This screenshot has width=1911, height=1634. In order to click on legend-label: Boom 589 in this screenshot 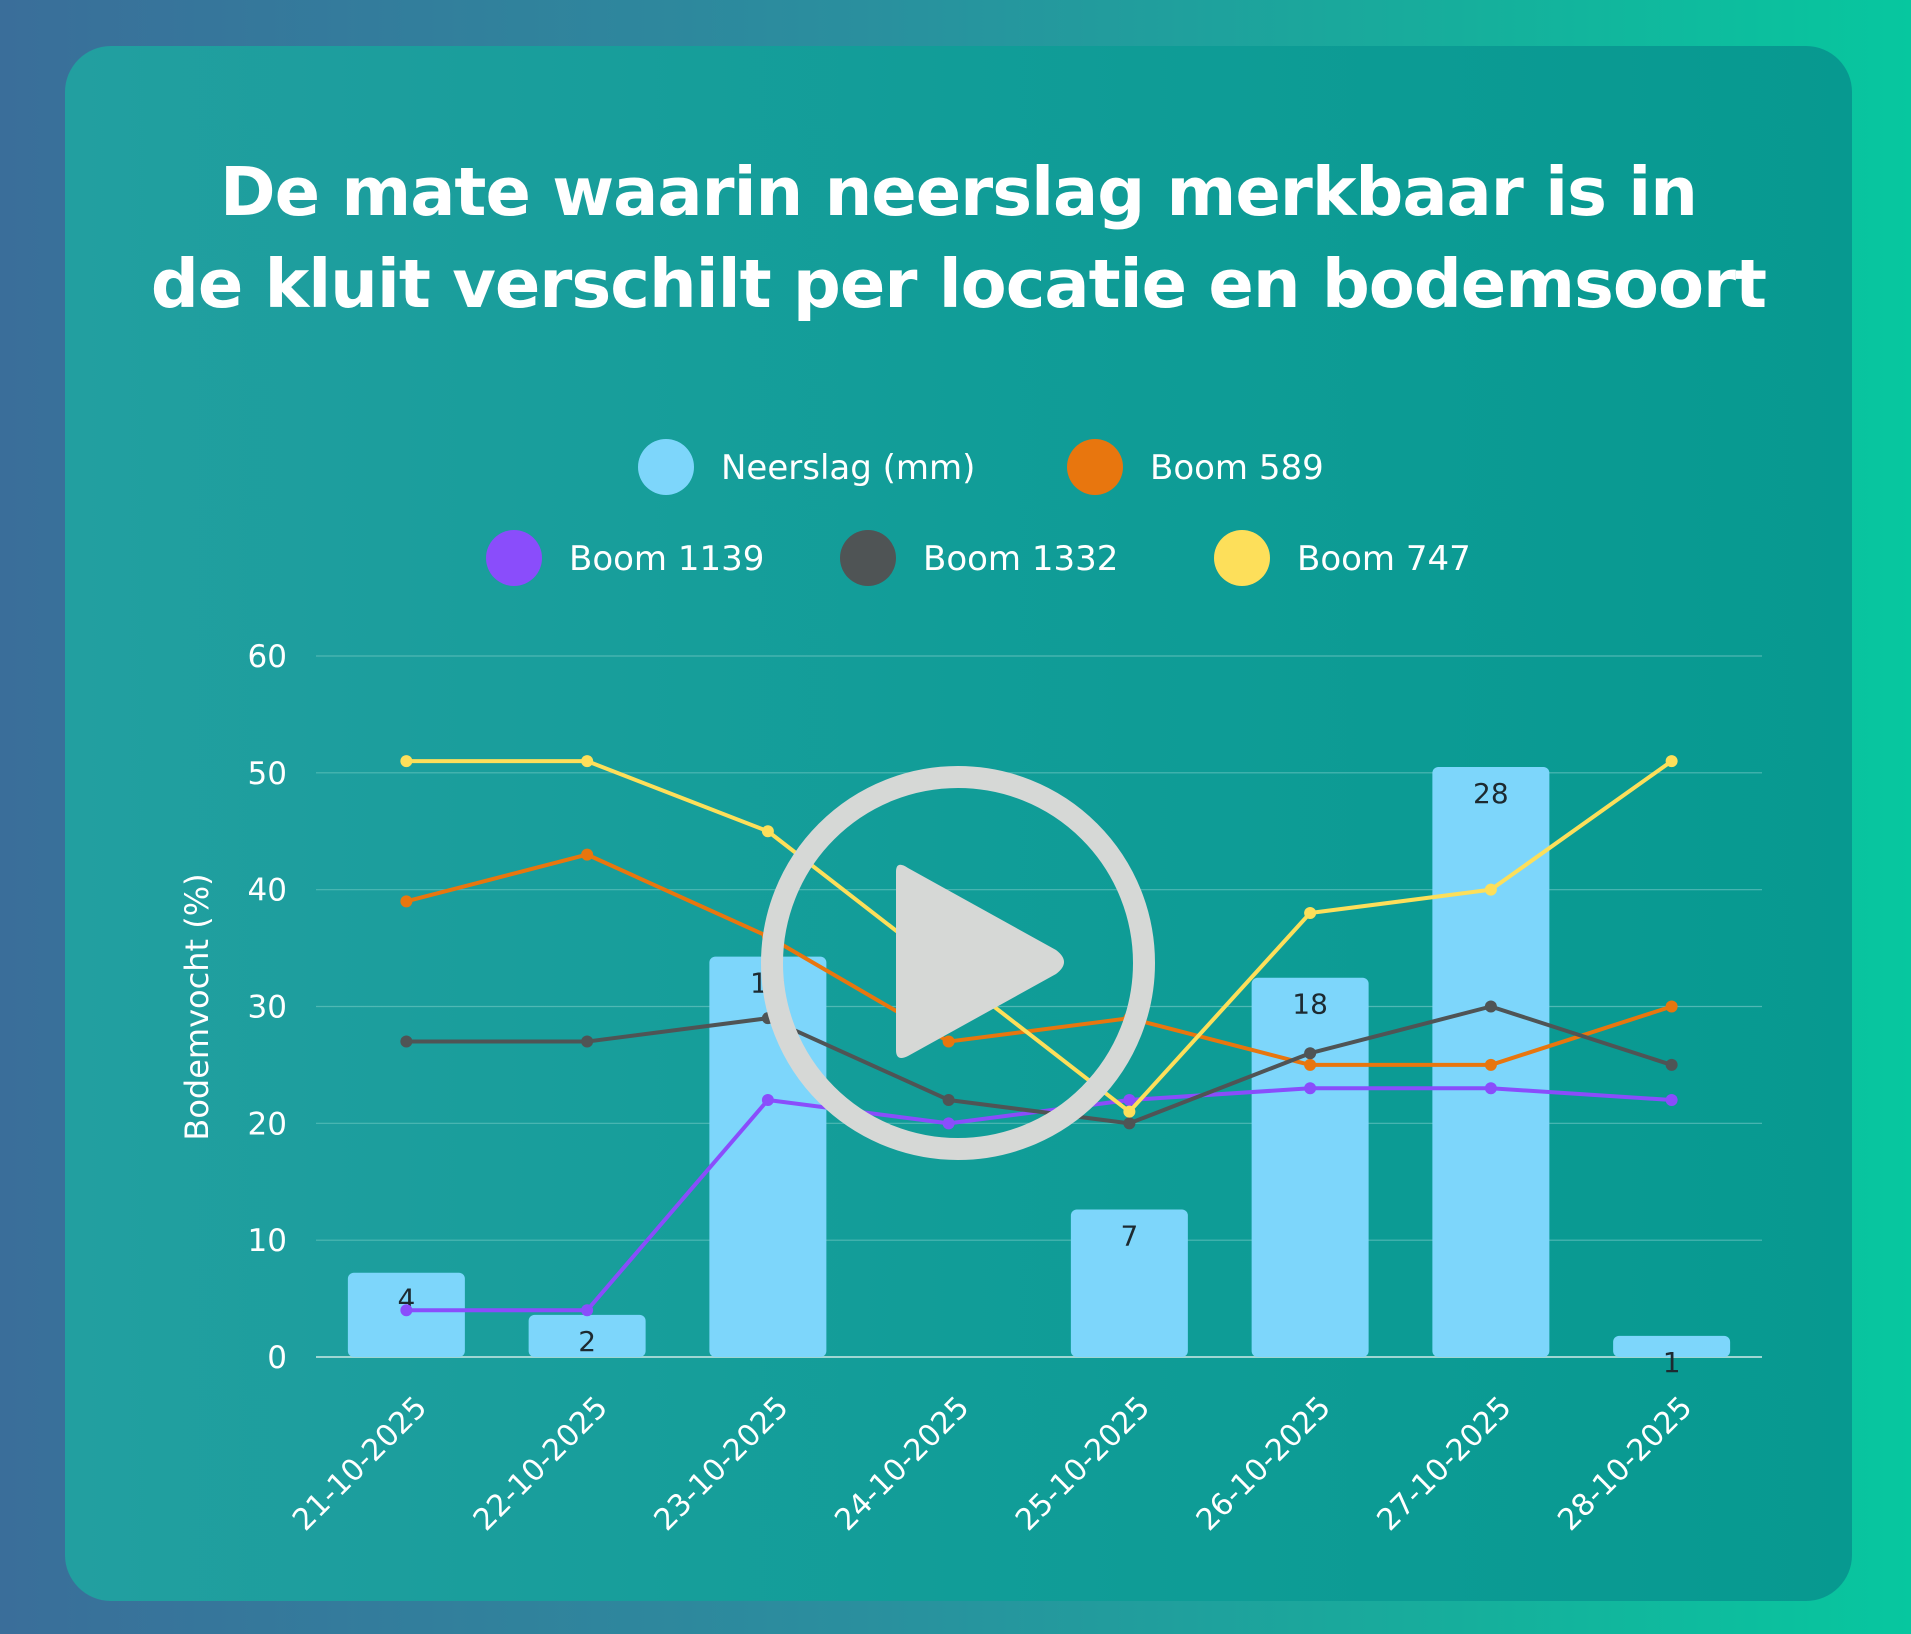, I will do `click(1237, 468)`.